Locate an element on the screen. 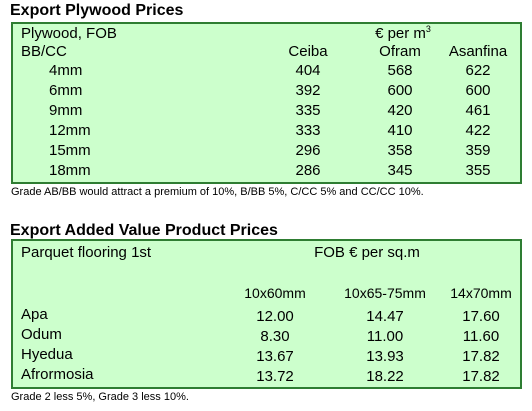 The image size is (532, 411). plywood-col-ceiba: Ceiba is located at coordinates (308, 51).